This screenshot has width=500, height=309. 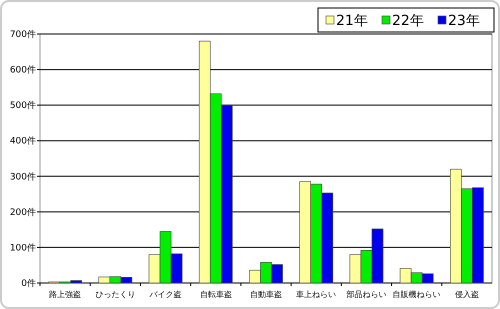 I want to click on x-tick-label: バイク盗, so click(x=165, y=294).